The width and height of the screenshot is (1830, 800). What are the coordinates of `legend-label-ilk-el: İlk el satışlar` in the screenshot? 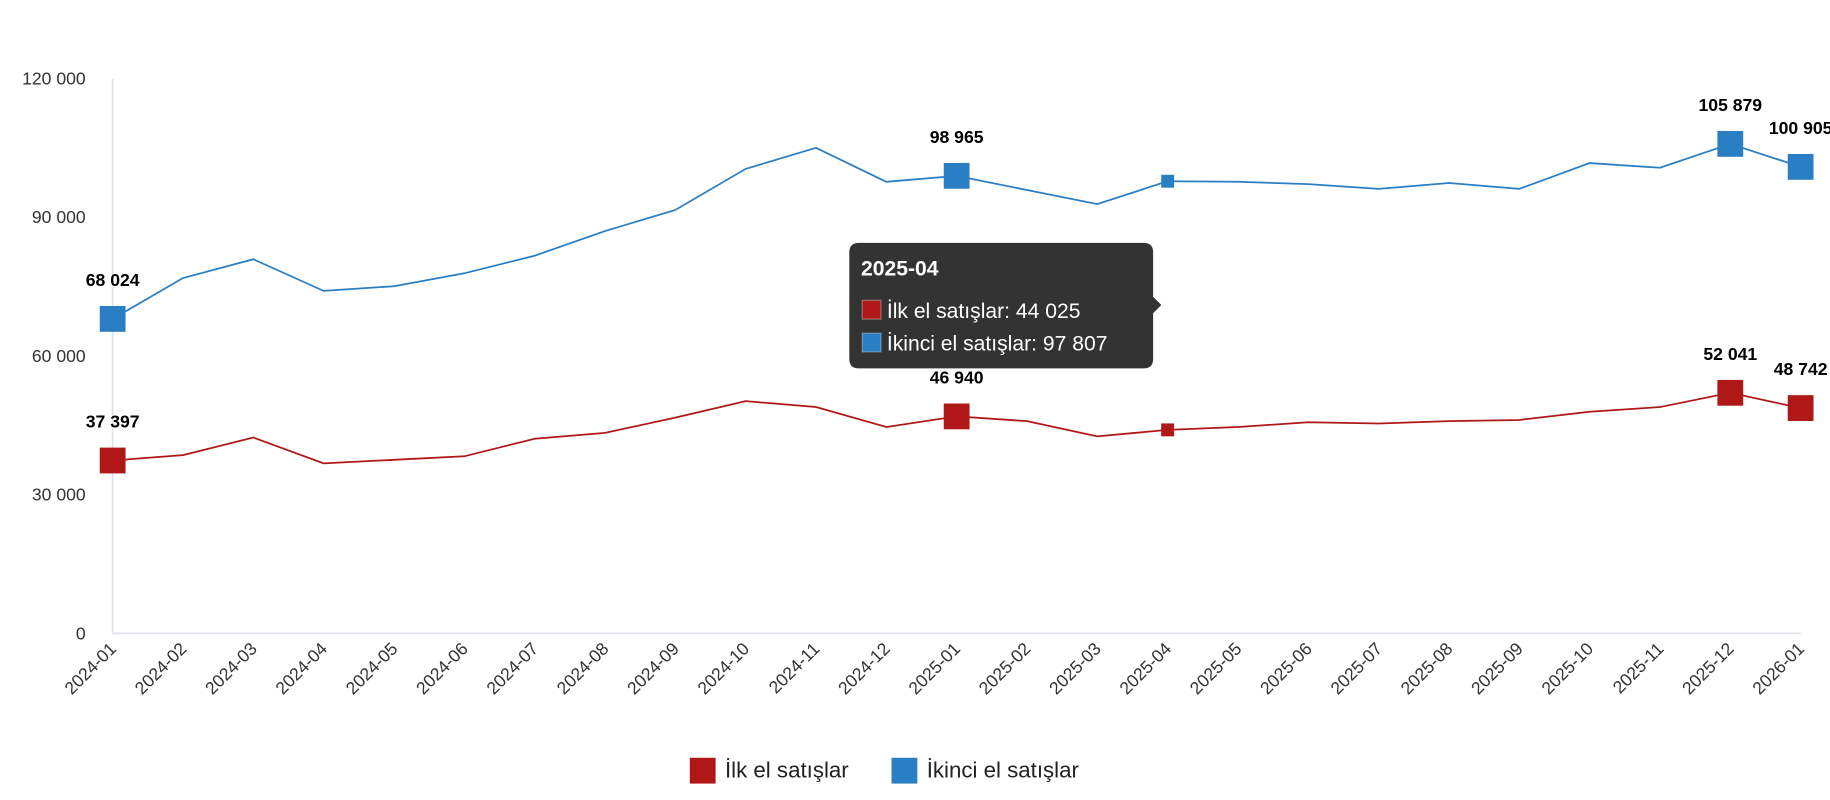 It's located at (787, 770).